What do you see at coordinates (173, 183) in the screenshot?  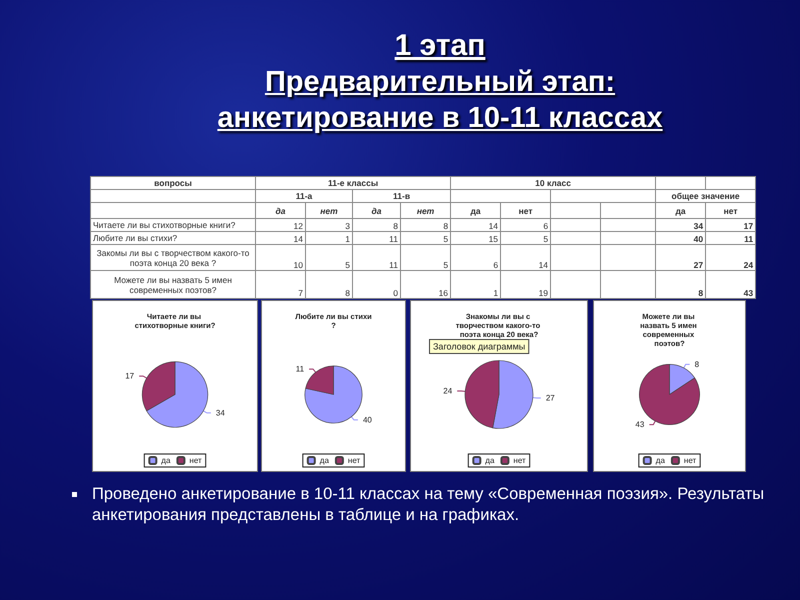 I see `text: вопросы` at bounding box center [173, 183].